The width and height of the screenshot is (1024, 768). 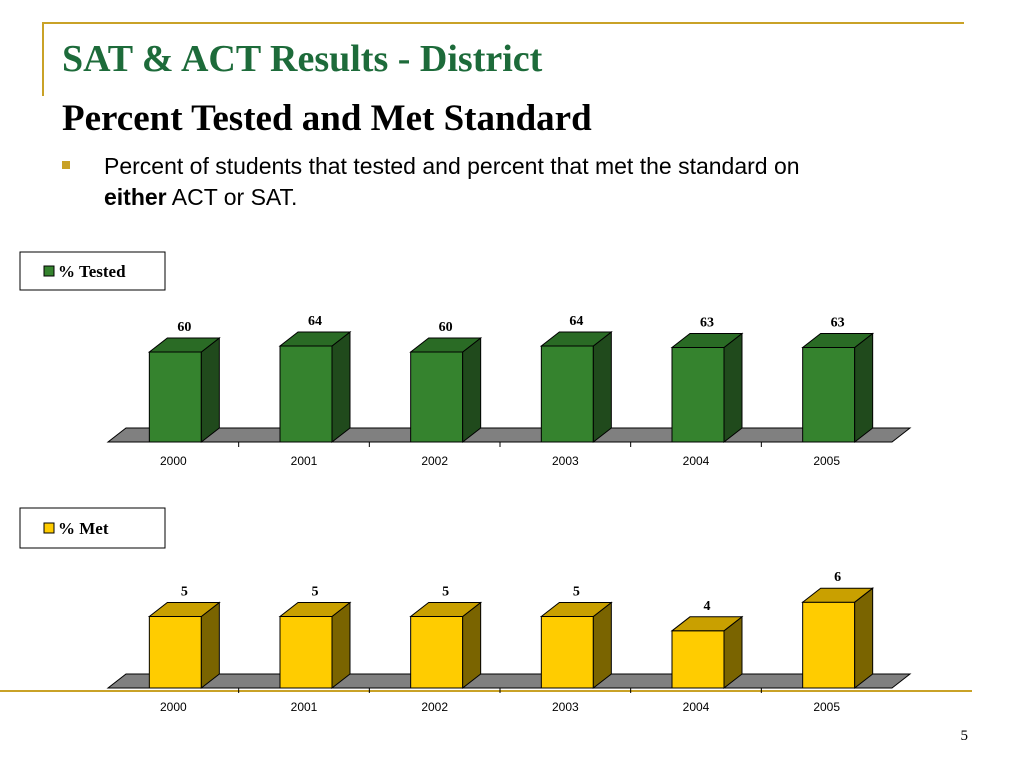 I want to click on frame-bottom-rule, so click(x=486, y=691).